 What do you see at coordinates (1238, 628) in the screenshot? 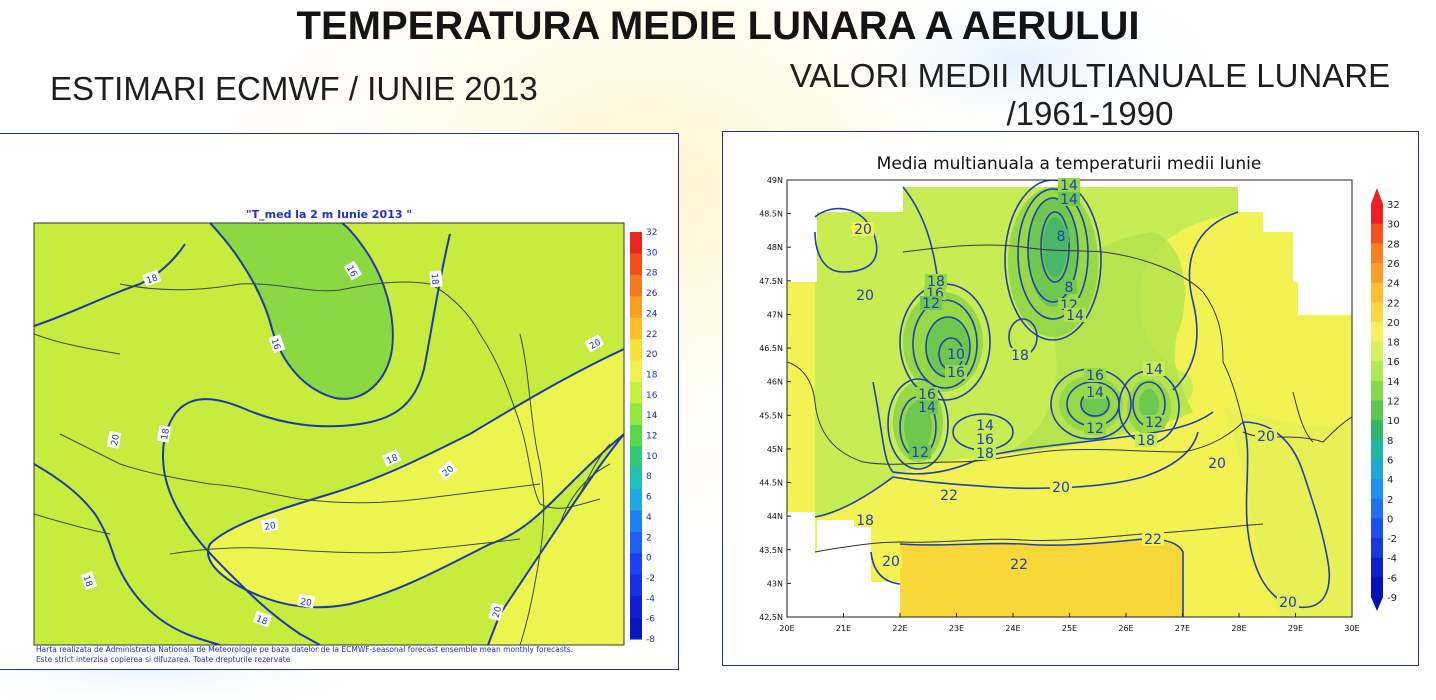
I see `x-tick-label: 28E` at bounding box center [1238, 628].